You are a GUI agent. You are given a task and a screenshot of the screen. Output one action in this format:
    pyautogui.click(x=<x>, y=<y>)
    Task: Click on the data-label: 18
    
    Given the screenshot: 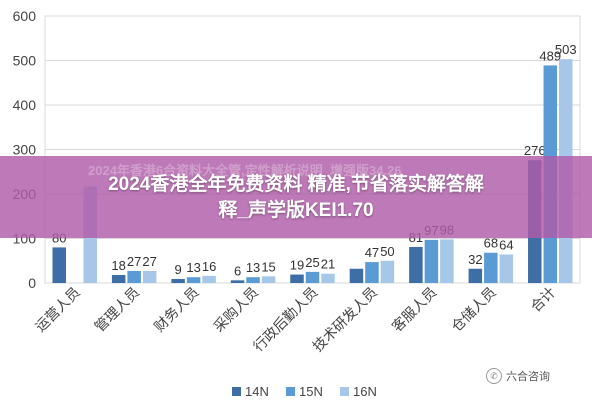 What is the action you would take?
    pyautogui.click(x=118, y=265)
    